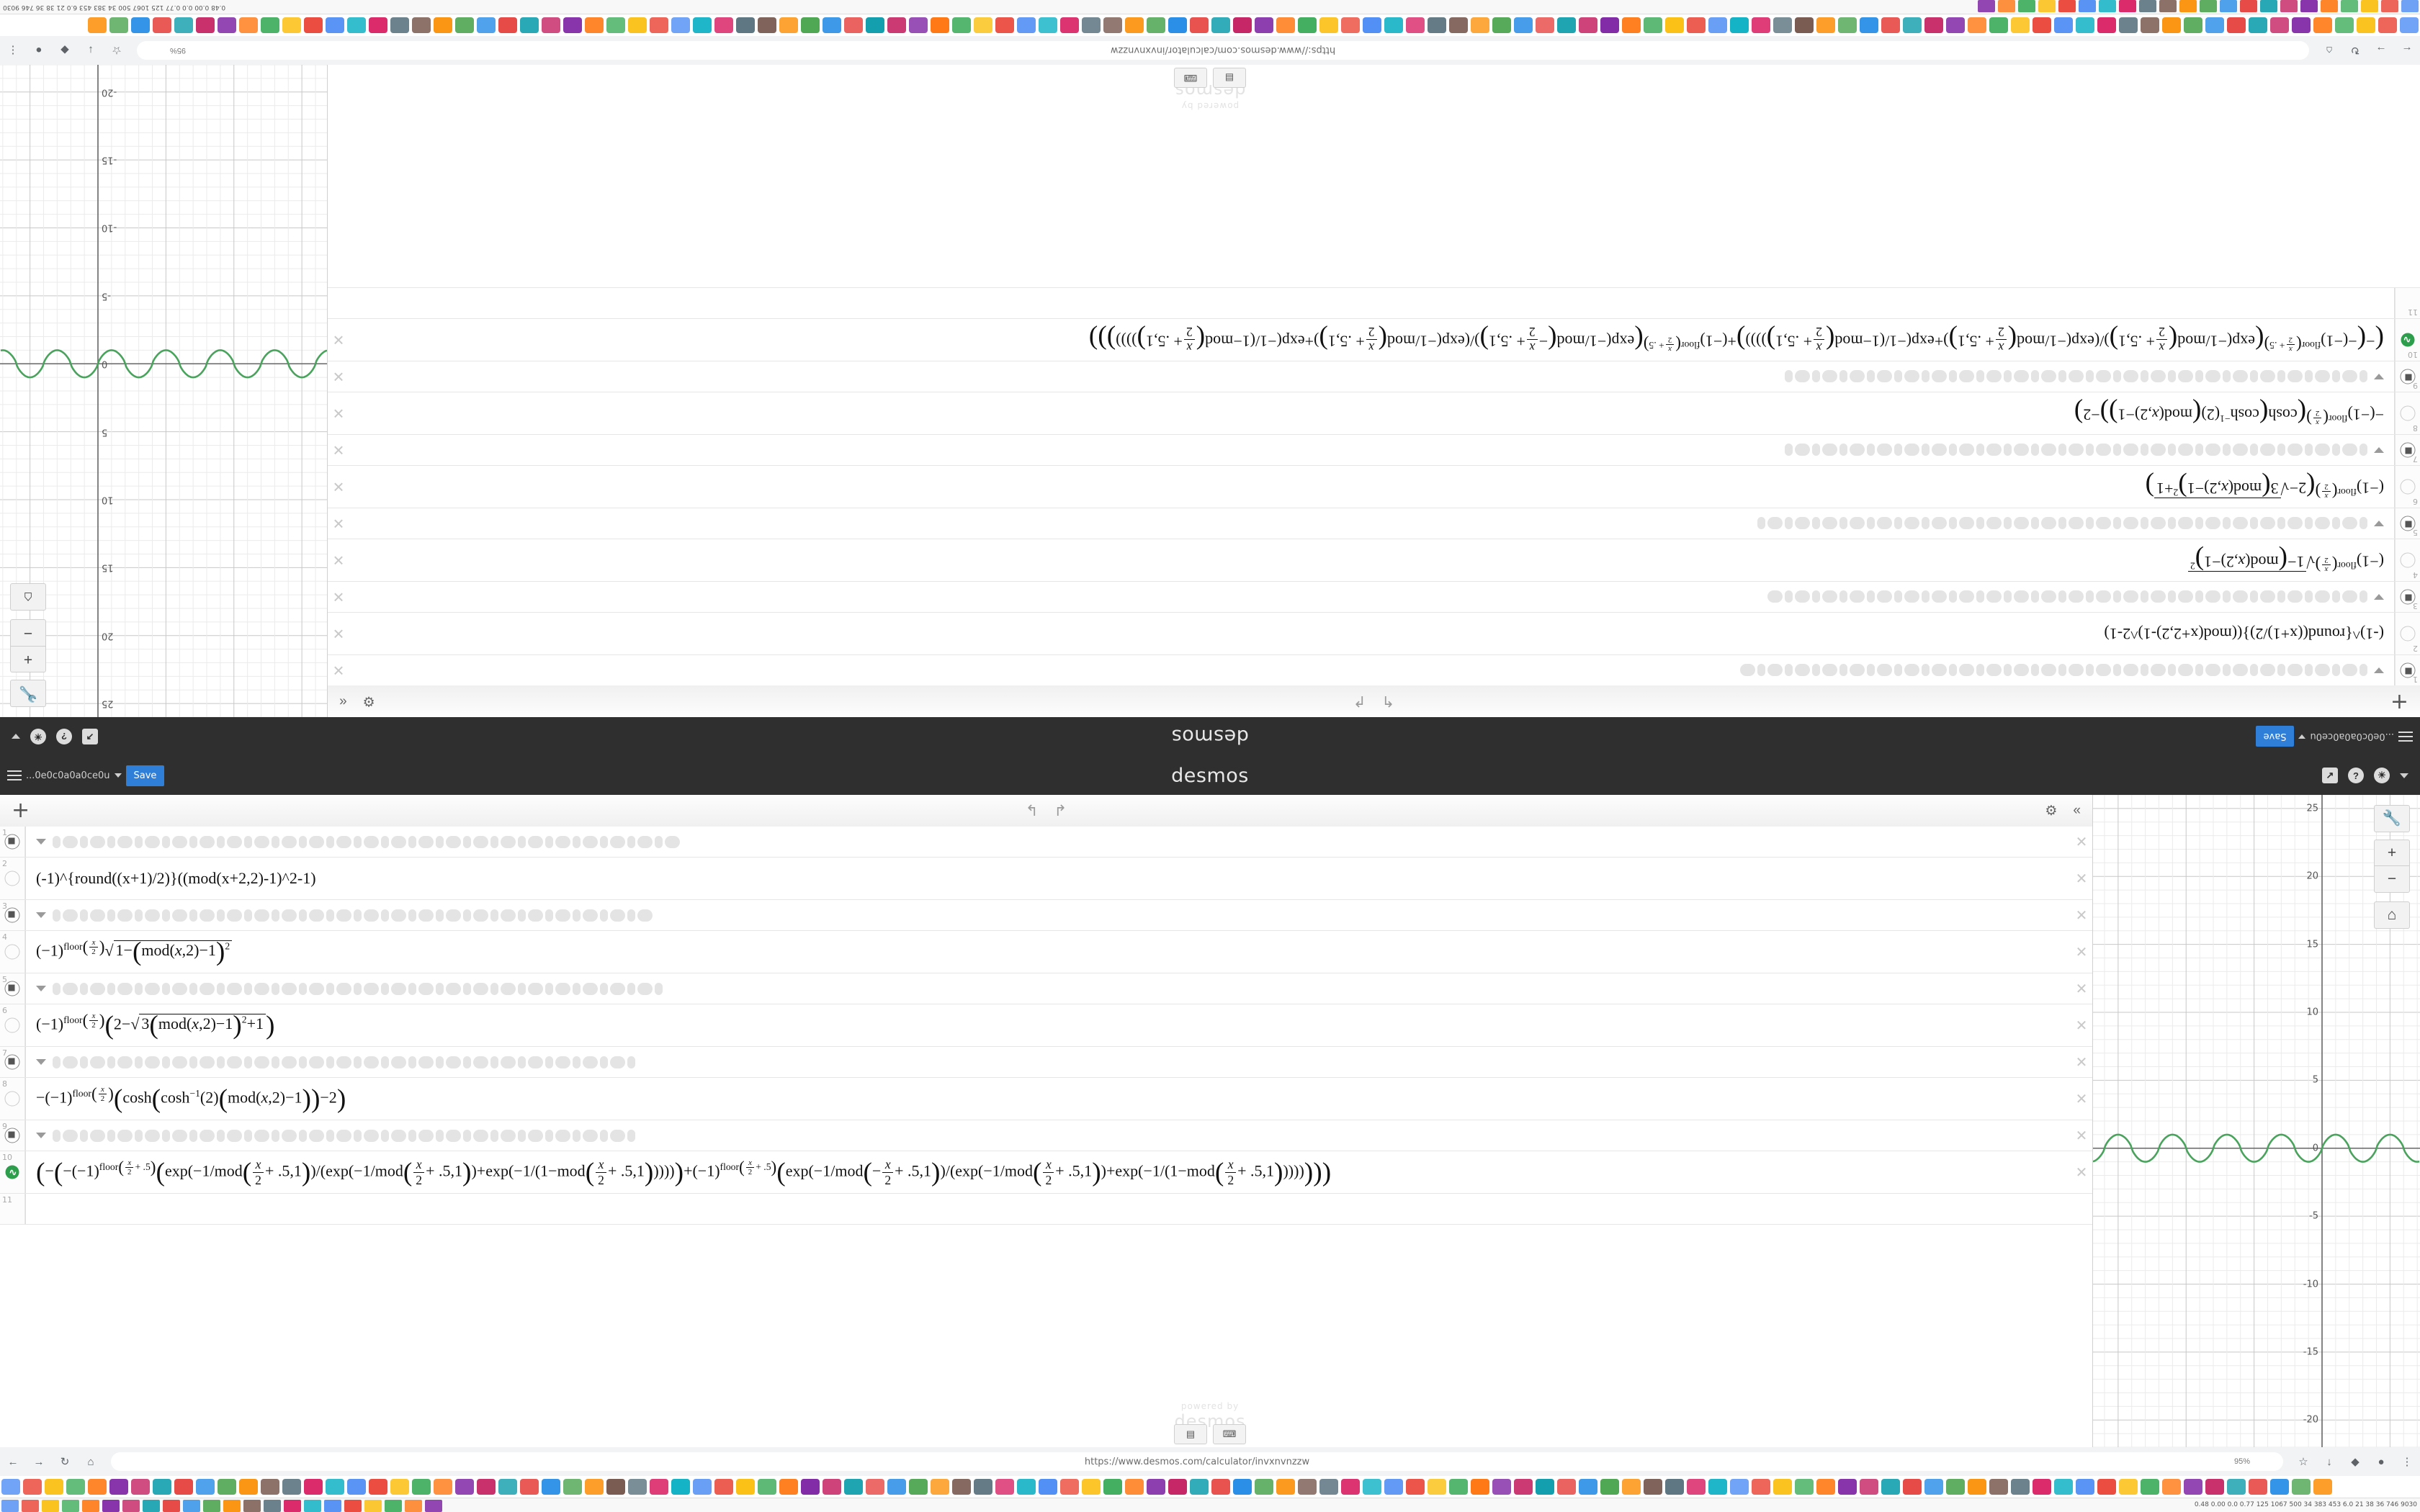 The image size is (2420, 1512). What do you see at coordinates (2392, 853) in the screenshot?
I see `plus-zoom-in-icon: +` at bounding box center [2392, 853].